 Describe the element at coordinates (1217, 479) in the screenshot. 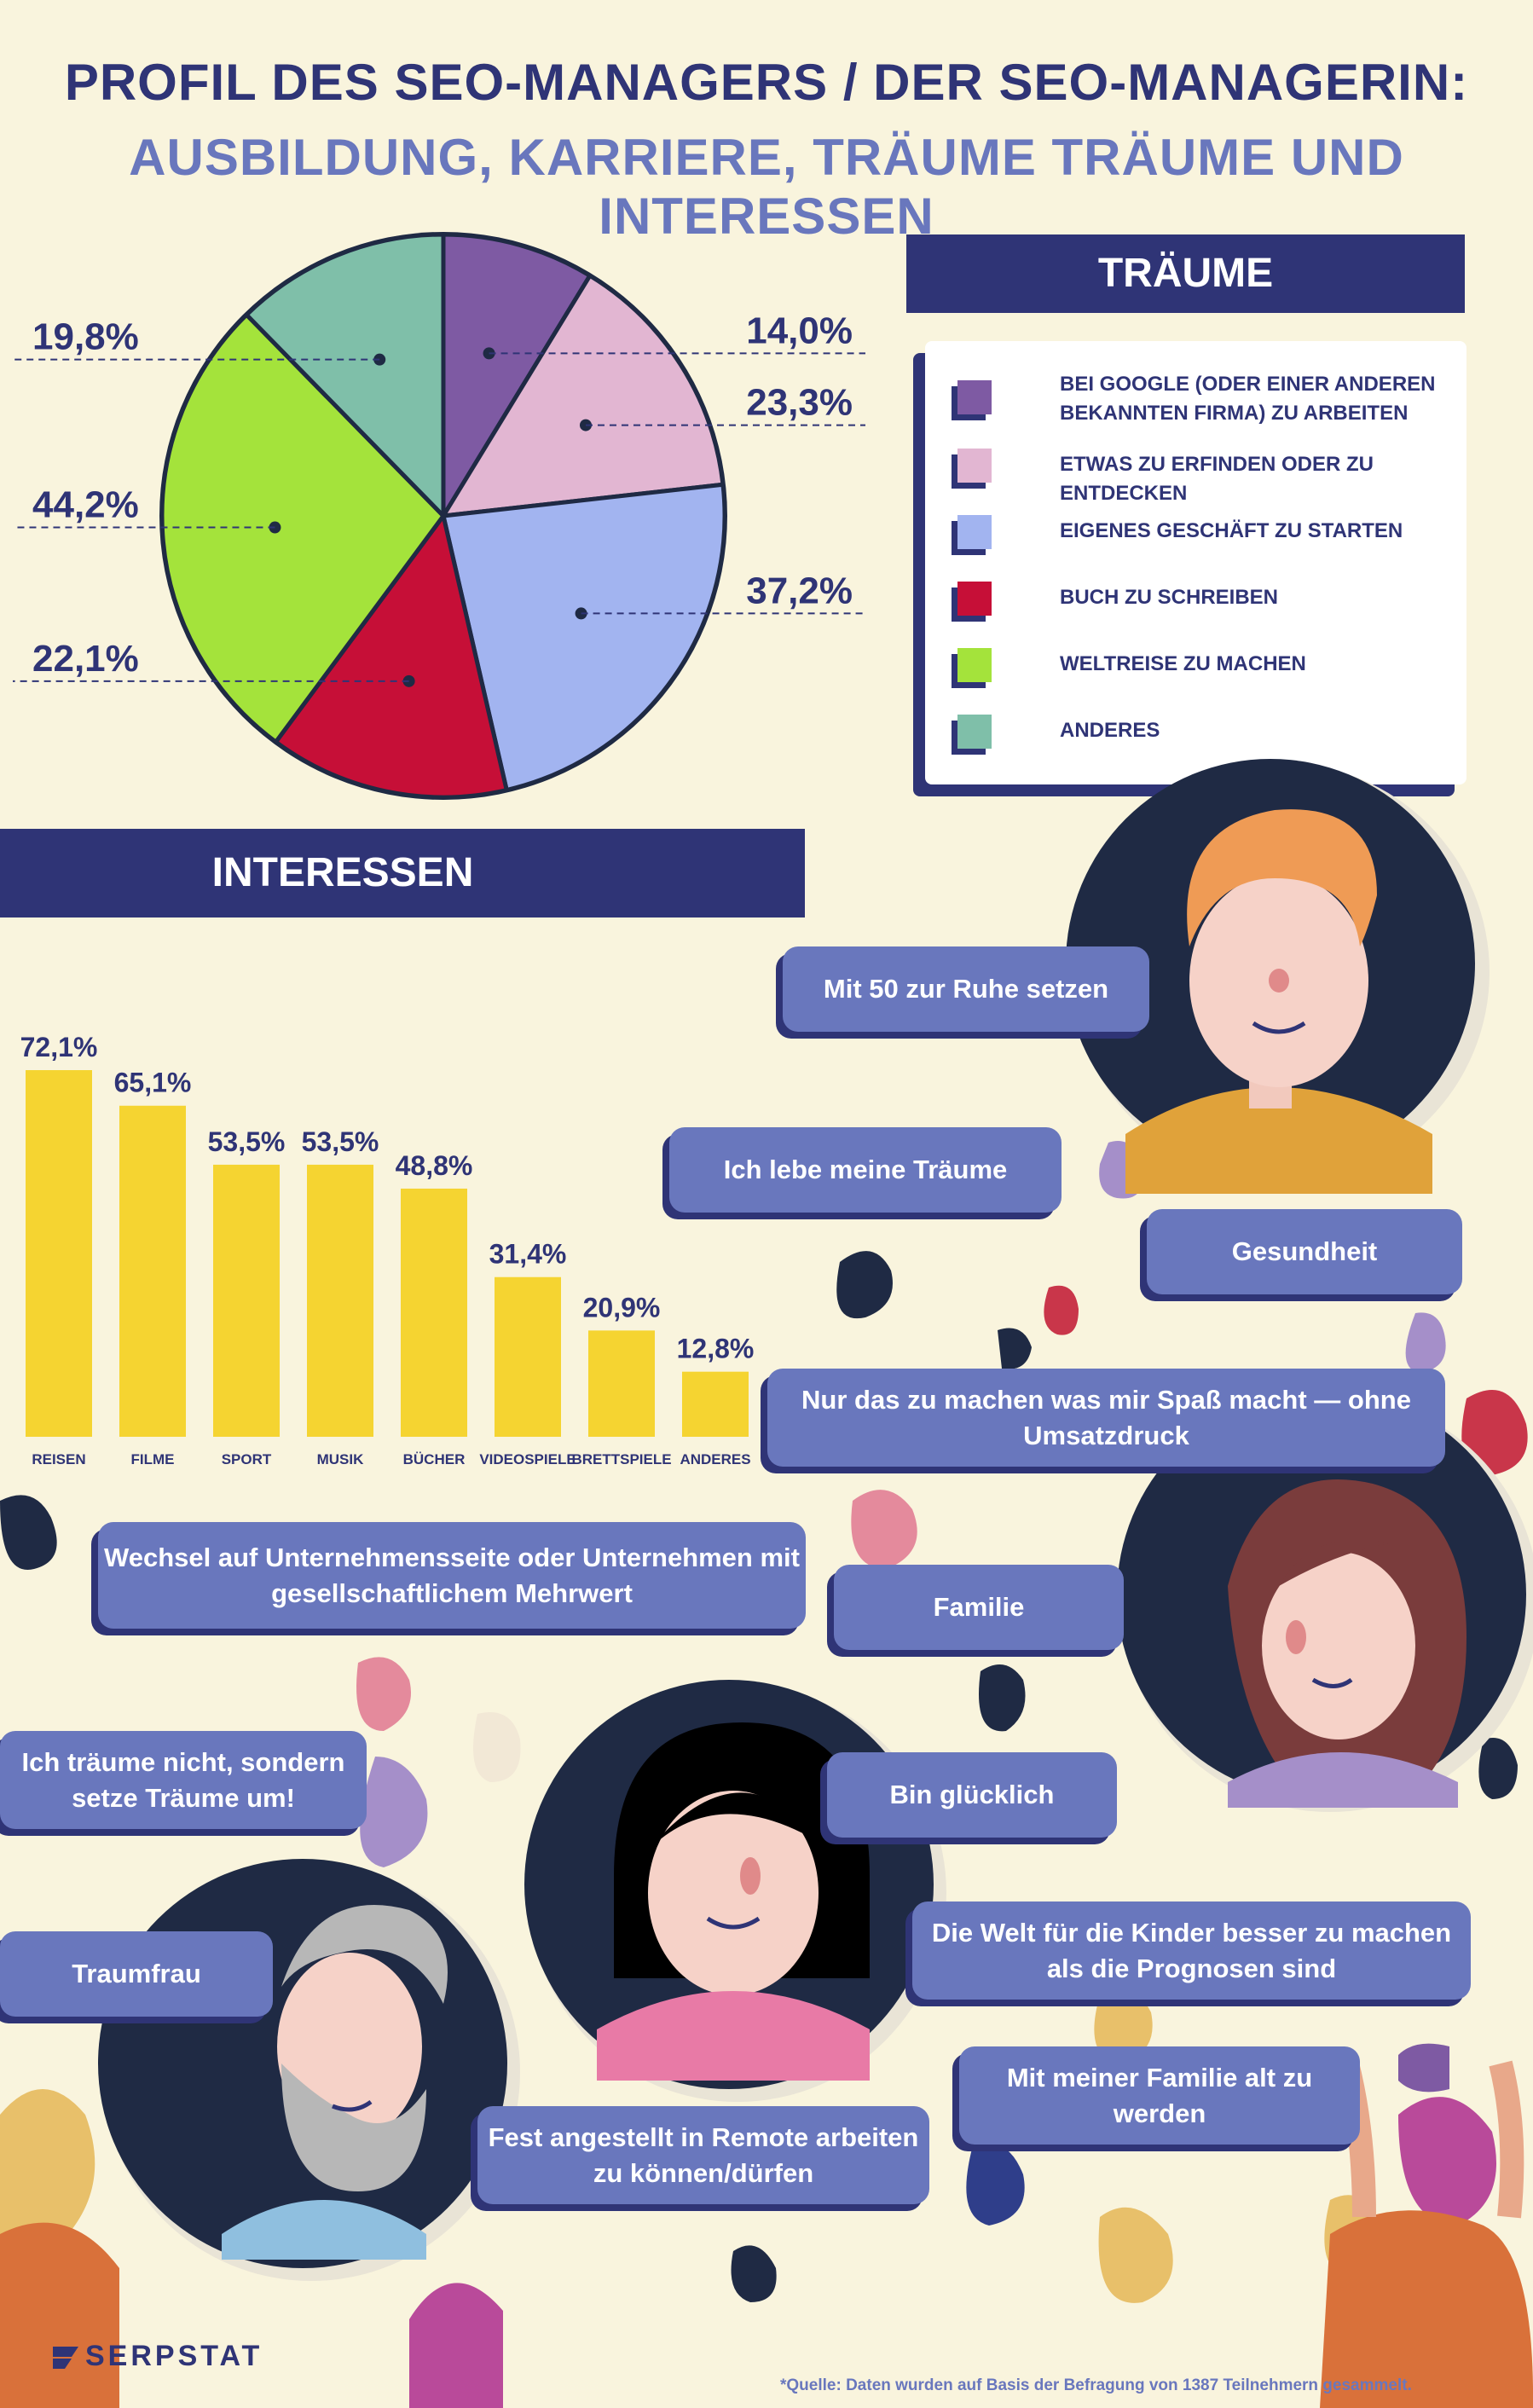

I see `legend-label-erfinden: ETWAS ZU ERFINDEN ODER ZU ENTDECKEN` at that location.